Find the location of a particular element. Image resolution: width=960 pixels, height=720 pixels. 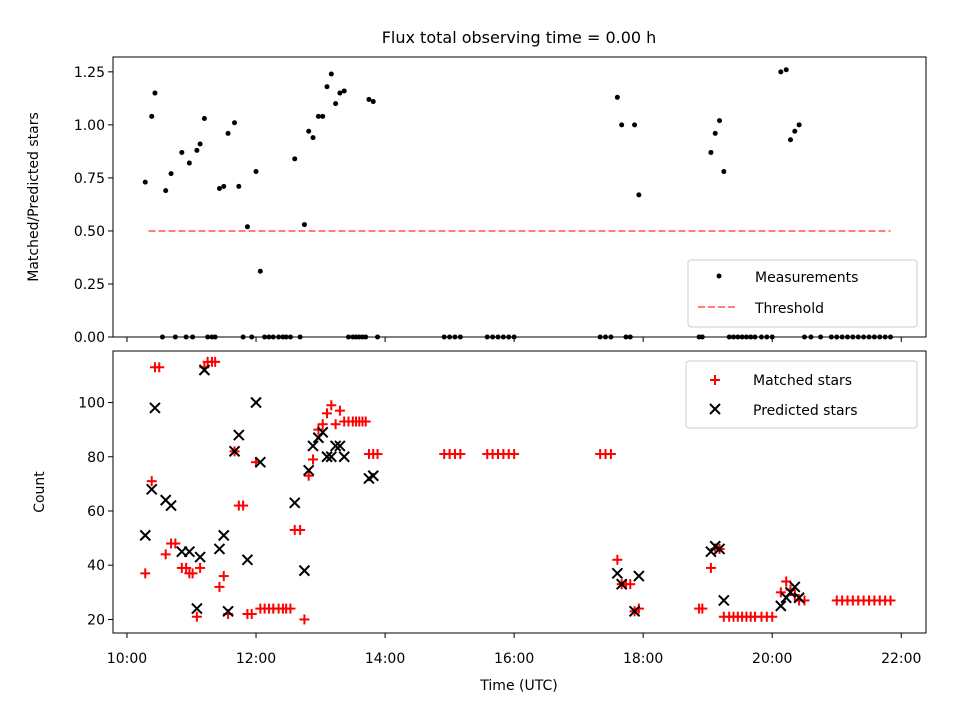

count-plot-ylabel: Count is located at coordinates (40, 492).